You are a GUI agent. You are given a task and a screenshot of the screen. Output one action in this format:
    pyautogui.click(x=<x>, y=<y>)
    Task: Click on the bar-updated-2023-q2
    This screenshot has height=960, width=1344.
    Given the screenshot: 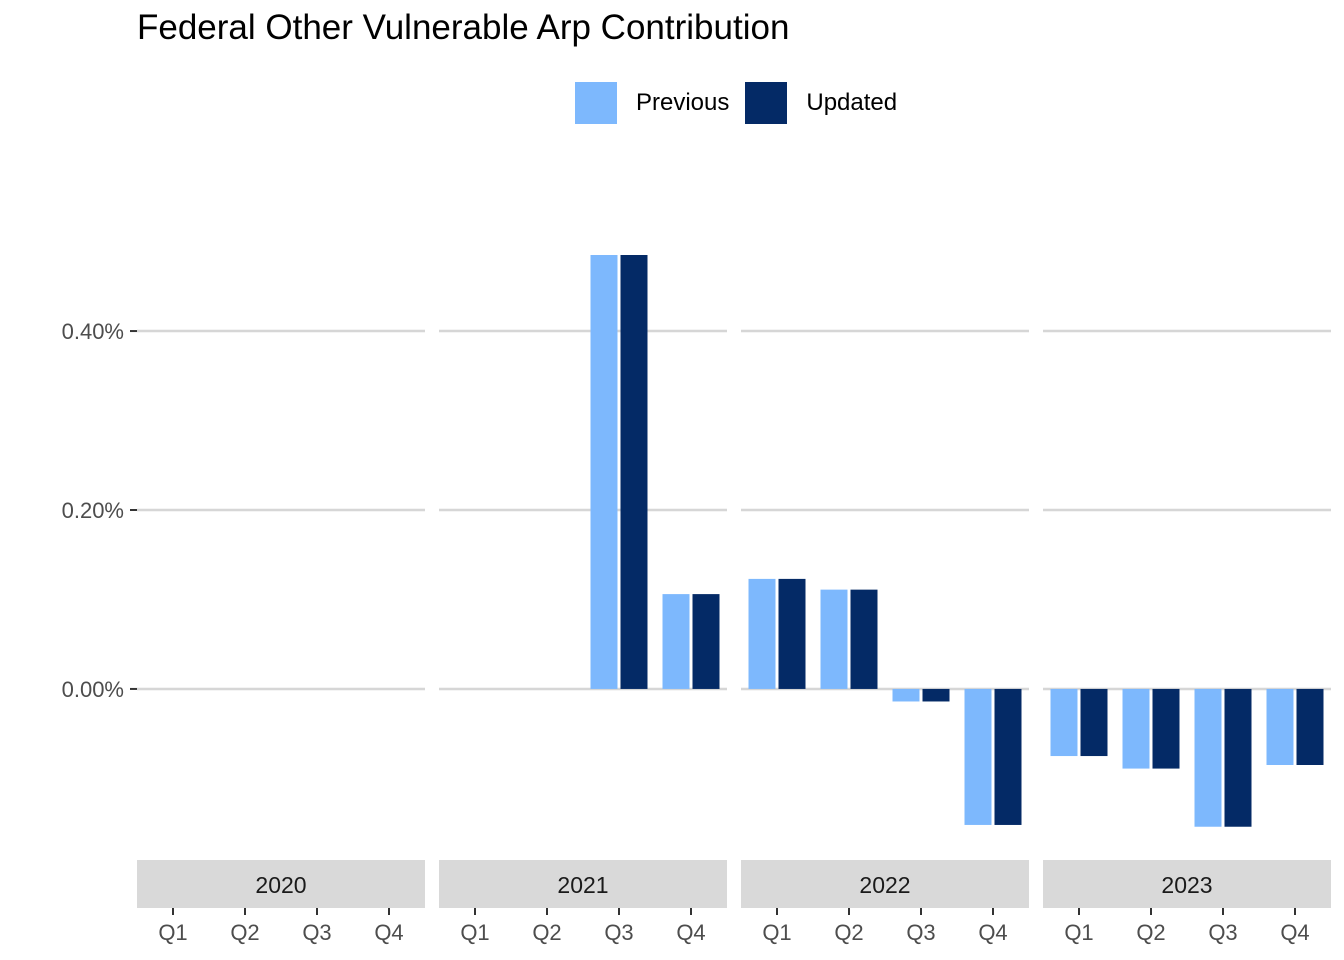 What is the action you would take?
    pyautogui.click(x=1166, y=728)
    